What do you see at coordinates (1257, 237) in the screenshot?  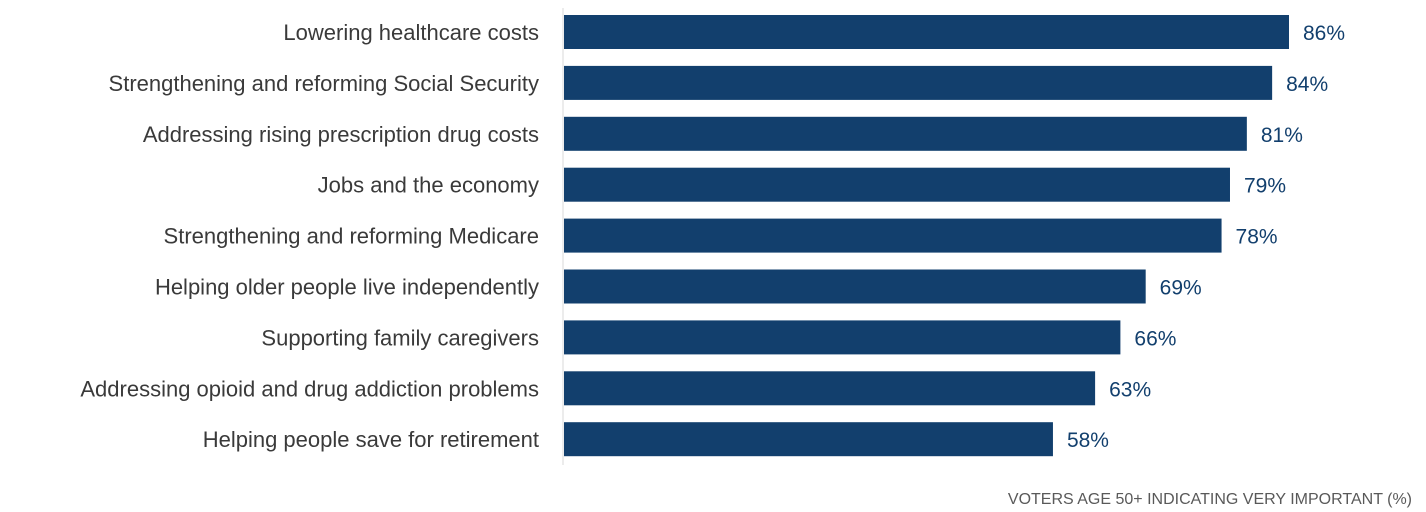 I see `value-label: 78%` at bounding box center [1257, 237].